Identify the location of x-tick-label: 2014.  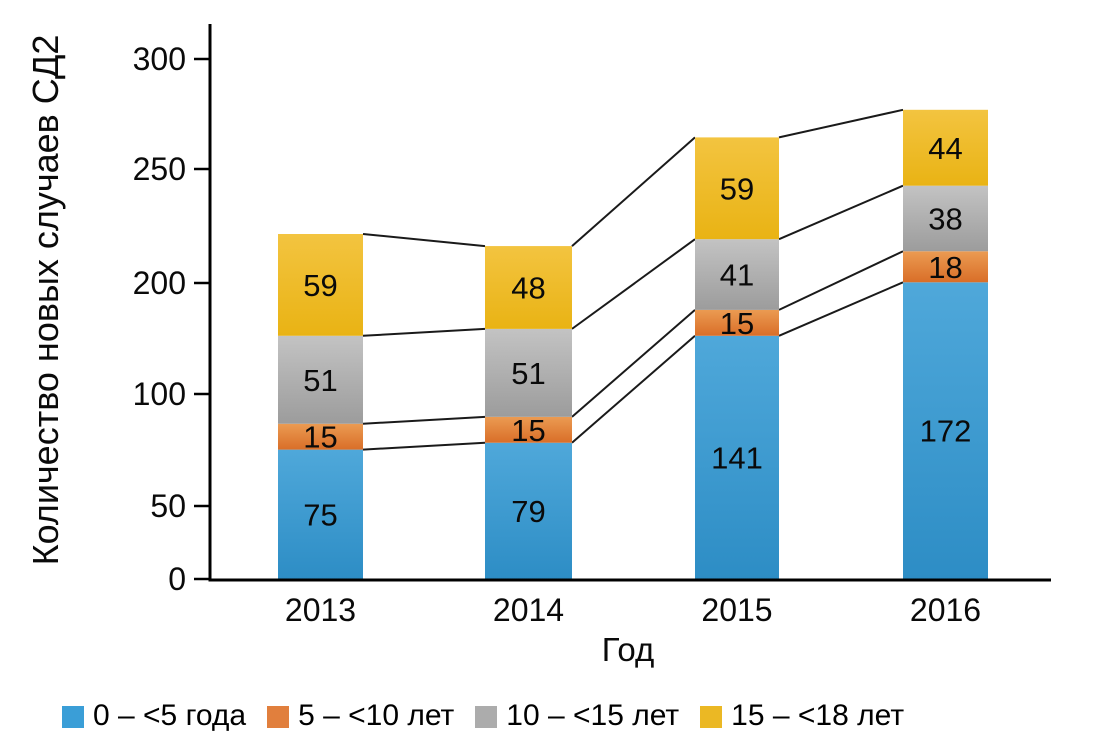
(528, 610).